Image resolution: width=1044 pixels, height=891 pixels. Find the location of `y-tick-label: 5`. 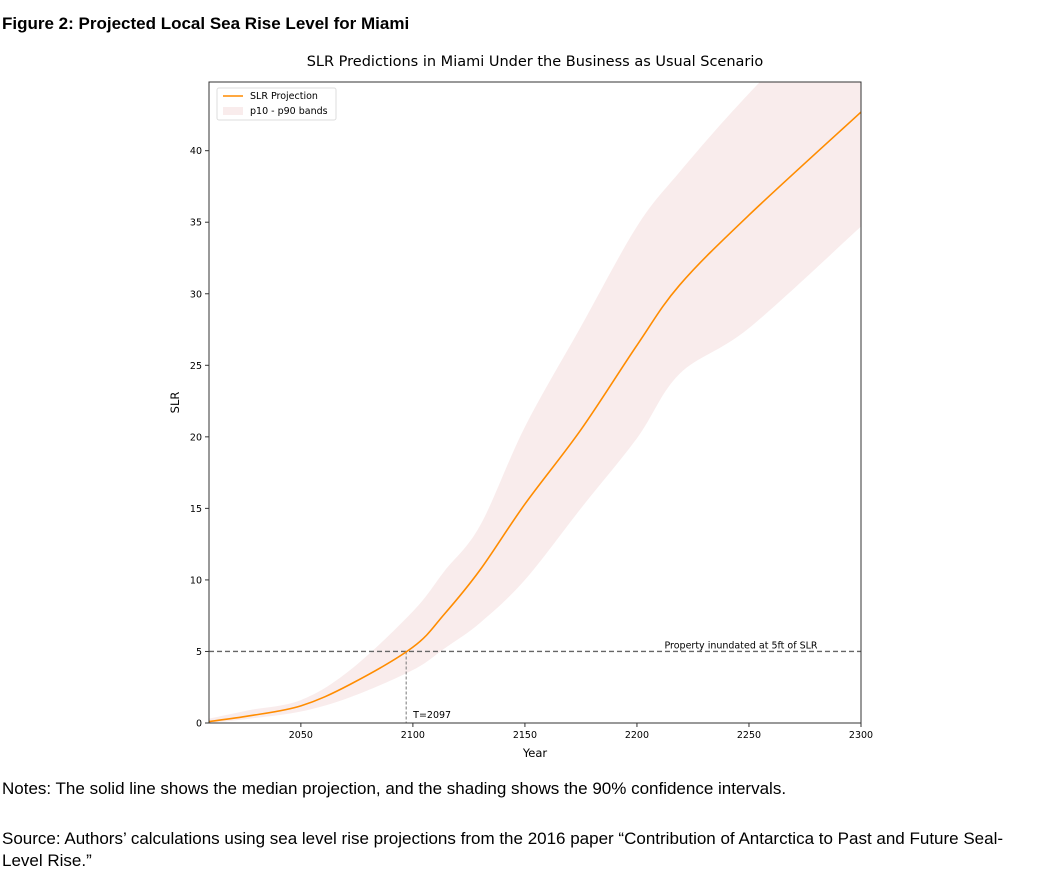

y-tick-label: 5 is located at coordinates (199, 652).